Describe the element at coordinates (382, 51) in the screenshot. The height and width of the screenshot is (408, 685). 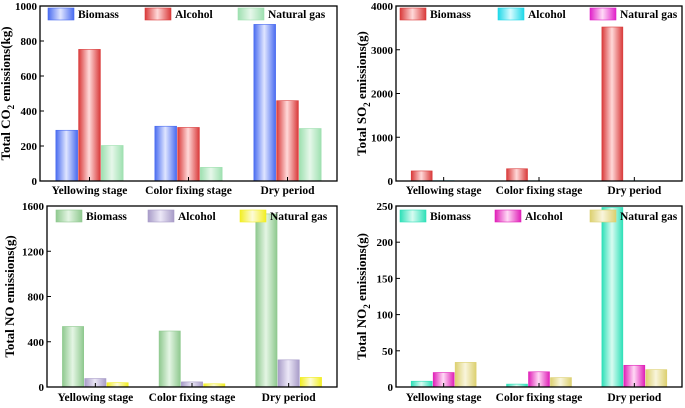
I see `y-tick-label: 3000` at that location.